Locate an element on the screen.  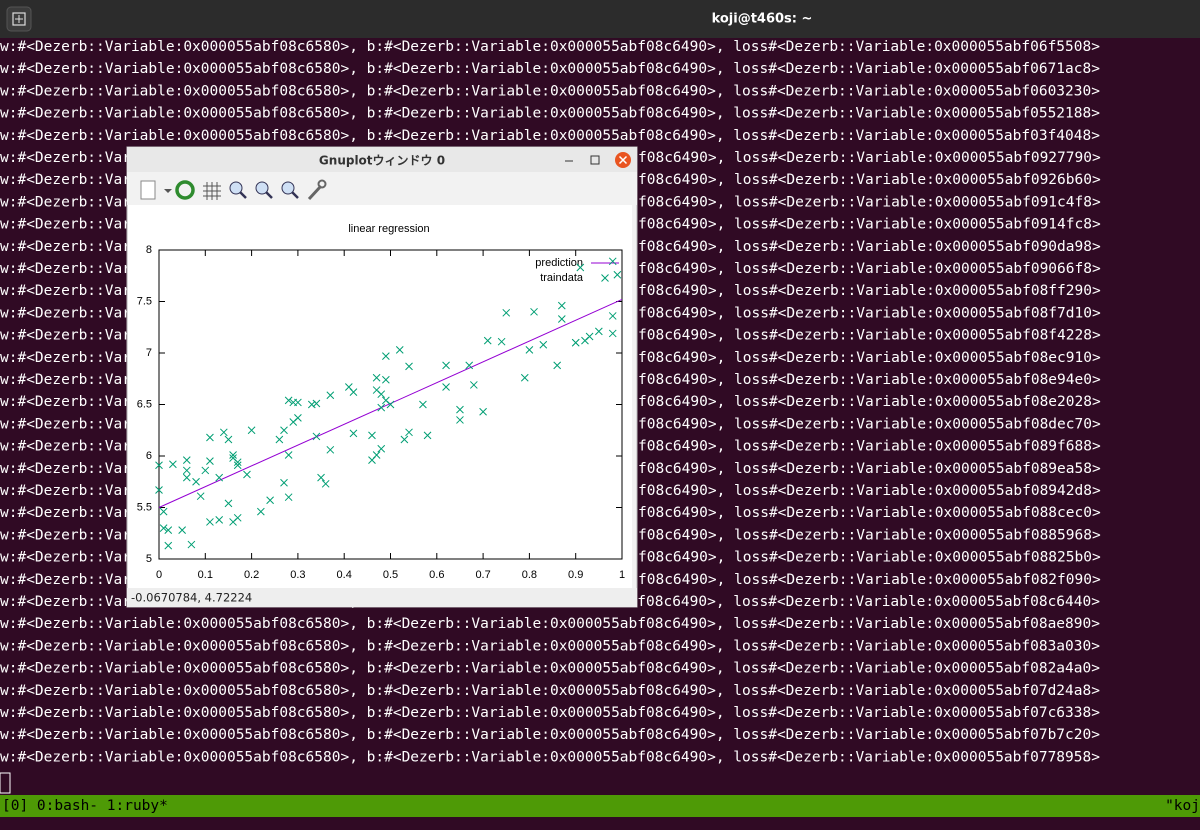
zoom-next-icon is located at coordinates (264, 190).